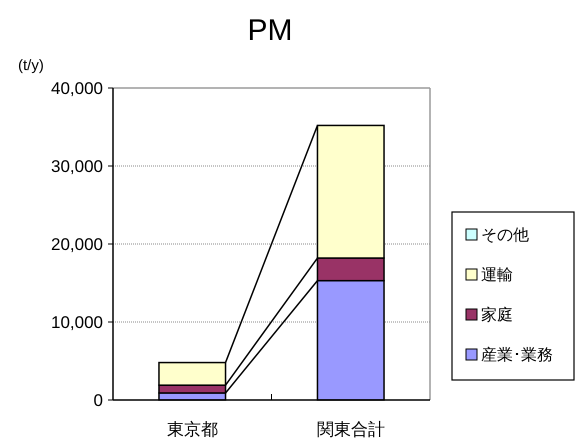 The image size is (578, 445). What do you see at coordinates (77, 244) in the screenshot?
I see `y-tick-label: 20,000` at bounding box center [77, 244].